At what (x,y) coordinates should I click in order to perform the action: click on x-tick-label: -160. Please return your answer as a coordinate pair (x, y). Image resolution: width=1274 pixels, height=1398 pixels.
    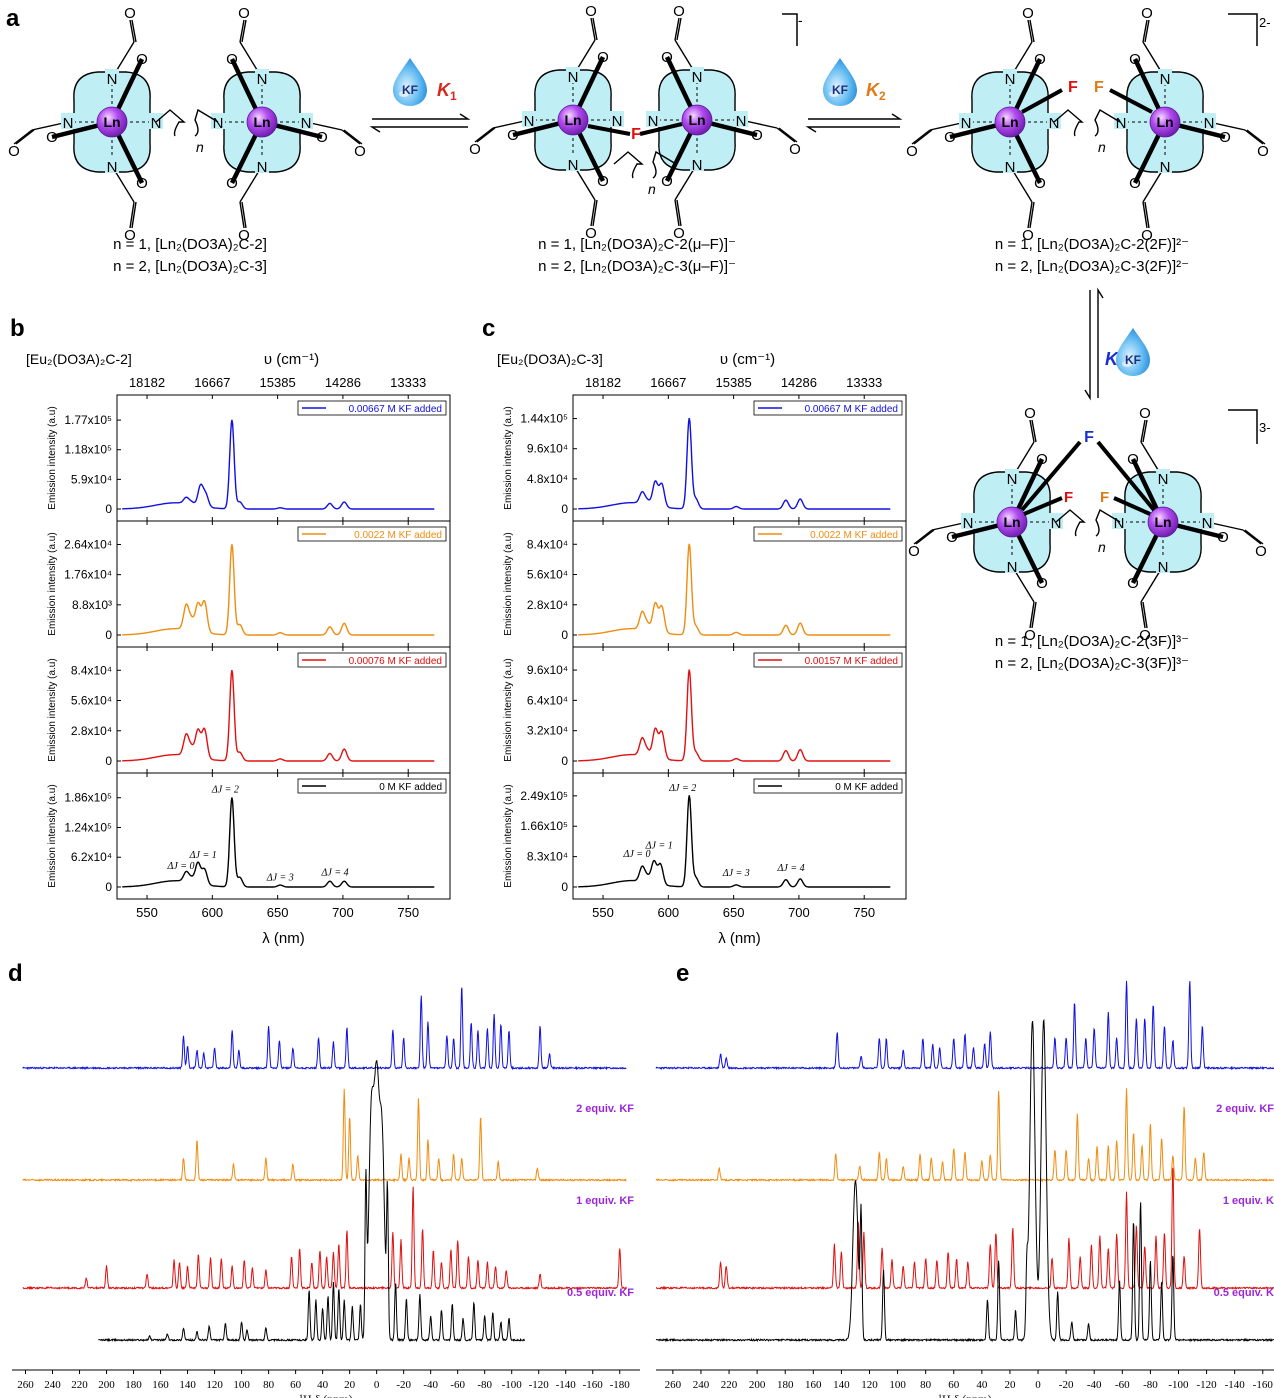
    Looking at the image, I should click on (1263, 1385).